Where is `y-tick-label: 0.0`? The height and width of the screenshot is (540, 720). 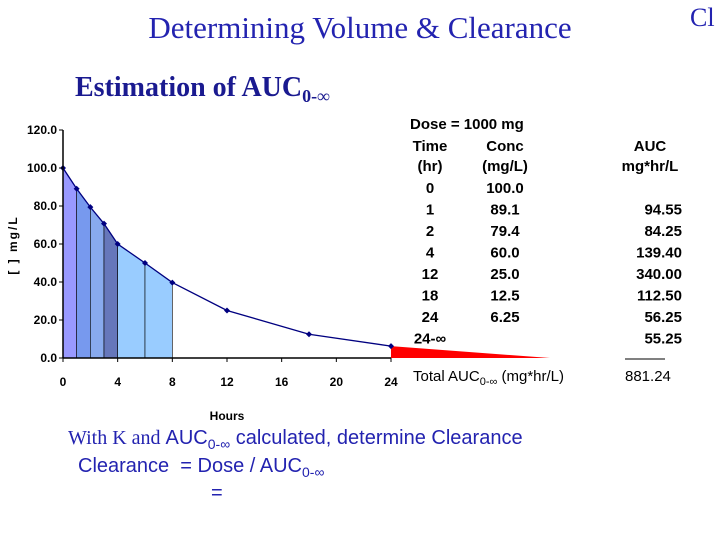 y-tick-label: 0.0 is located at coordinates (48, 358).